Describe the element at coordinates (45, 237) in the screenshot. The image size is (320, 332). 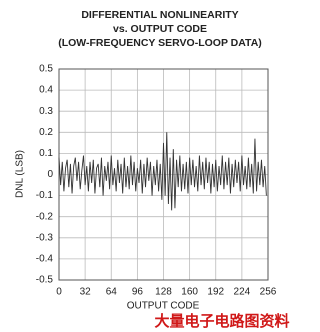
I see `y-tick-label: -0.3` at that location.